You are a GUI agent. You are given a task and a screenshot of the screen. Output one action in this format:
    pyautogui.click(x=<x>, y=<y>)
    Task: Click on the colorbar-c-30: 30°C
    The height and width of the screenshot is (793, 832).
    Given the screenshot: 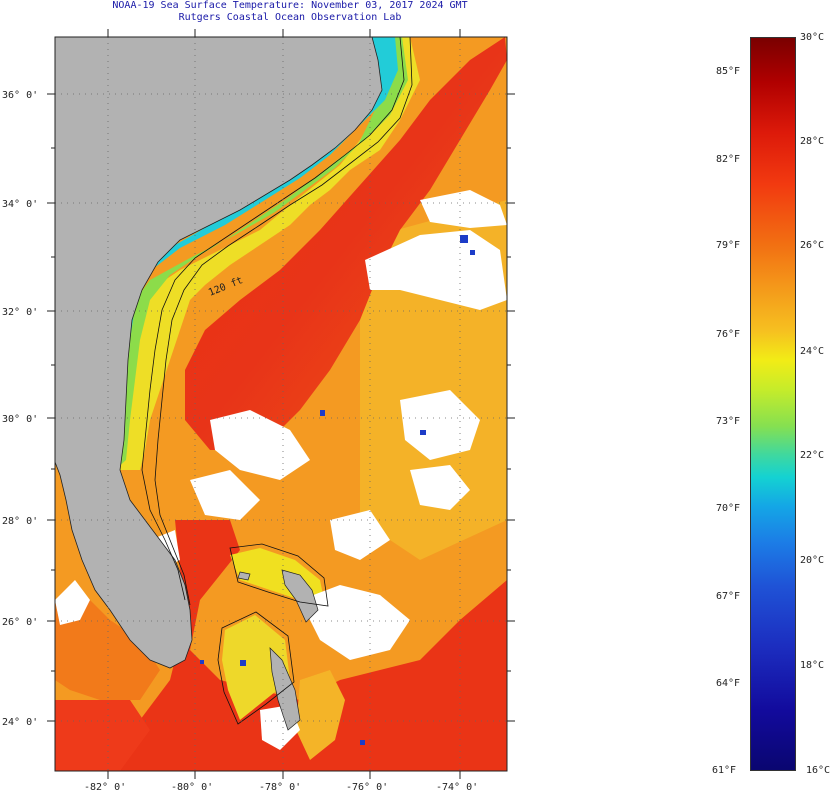 What is the action you would take?
    pyautogui.click(x=812, y=37)
    